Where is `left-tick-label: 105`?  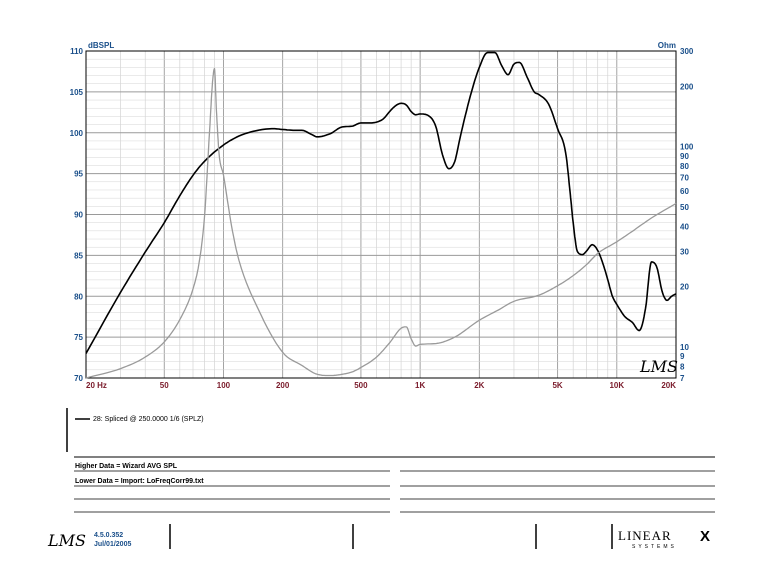 left-tick-label: 105 is located at coordinates (77, 92).